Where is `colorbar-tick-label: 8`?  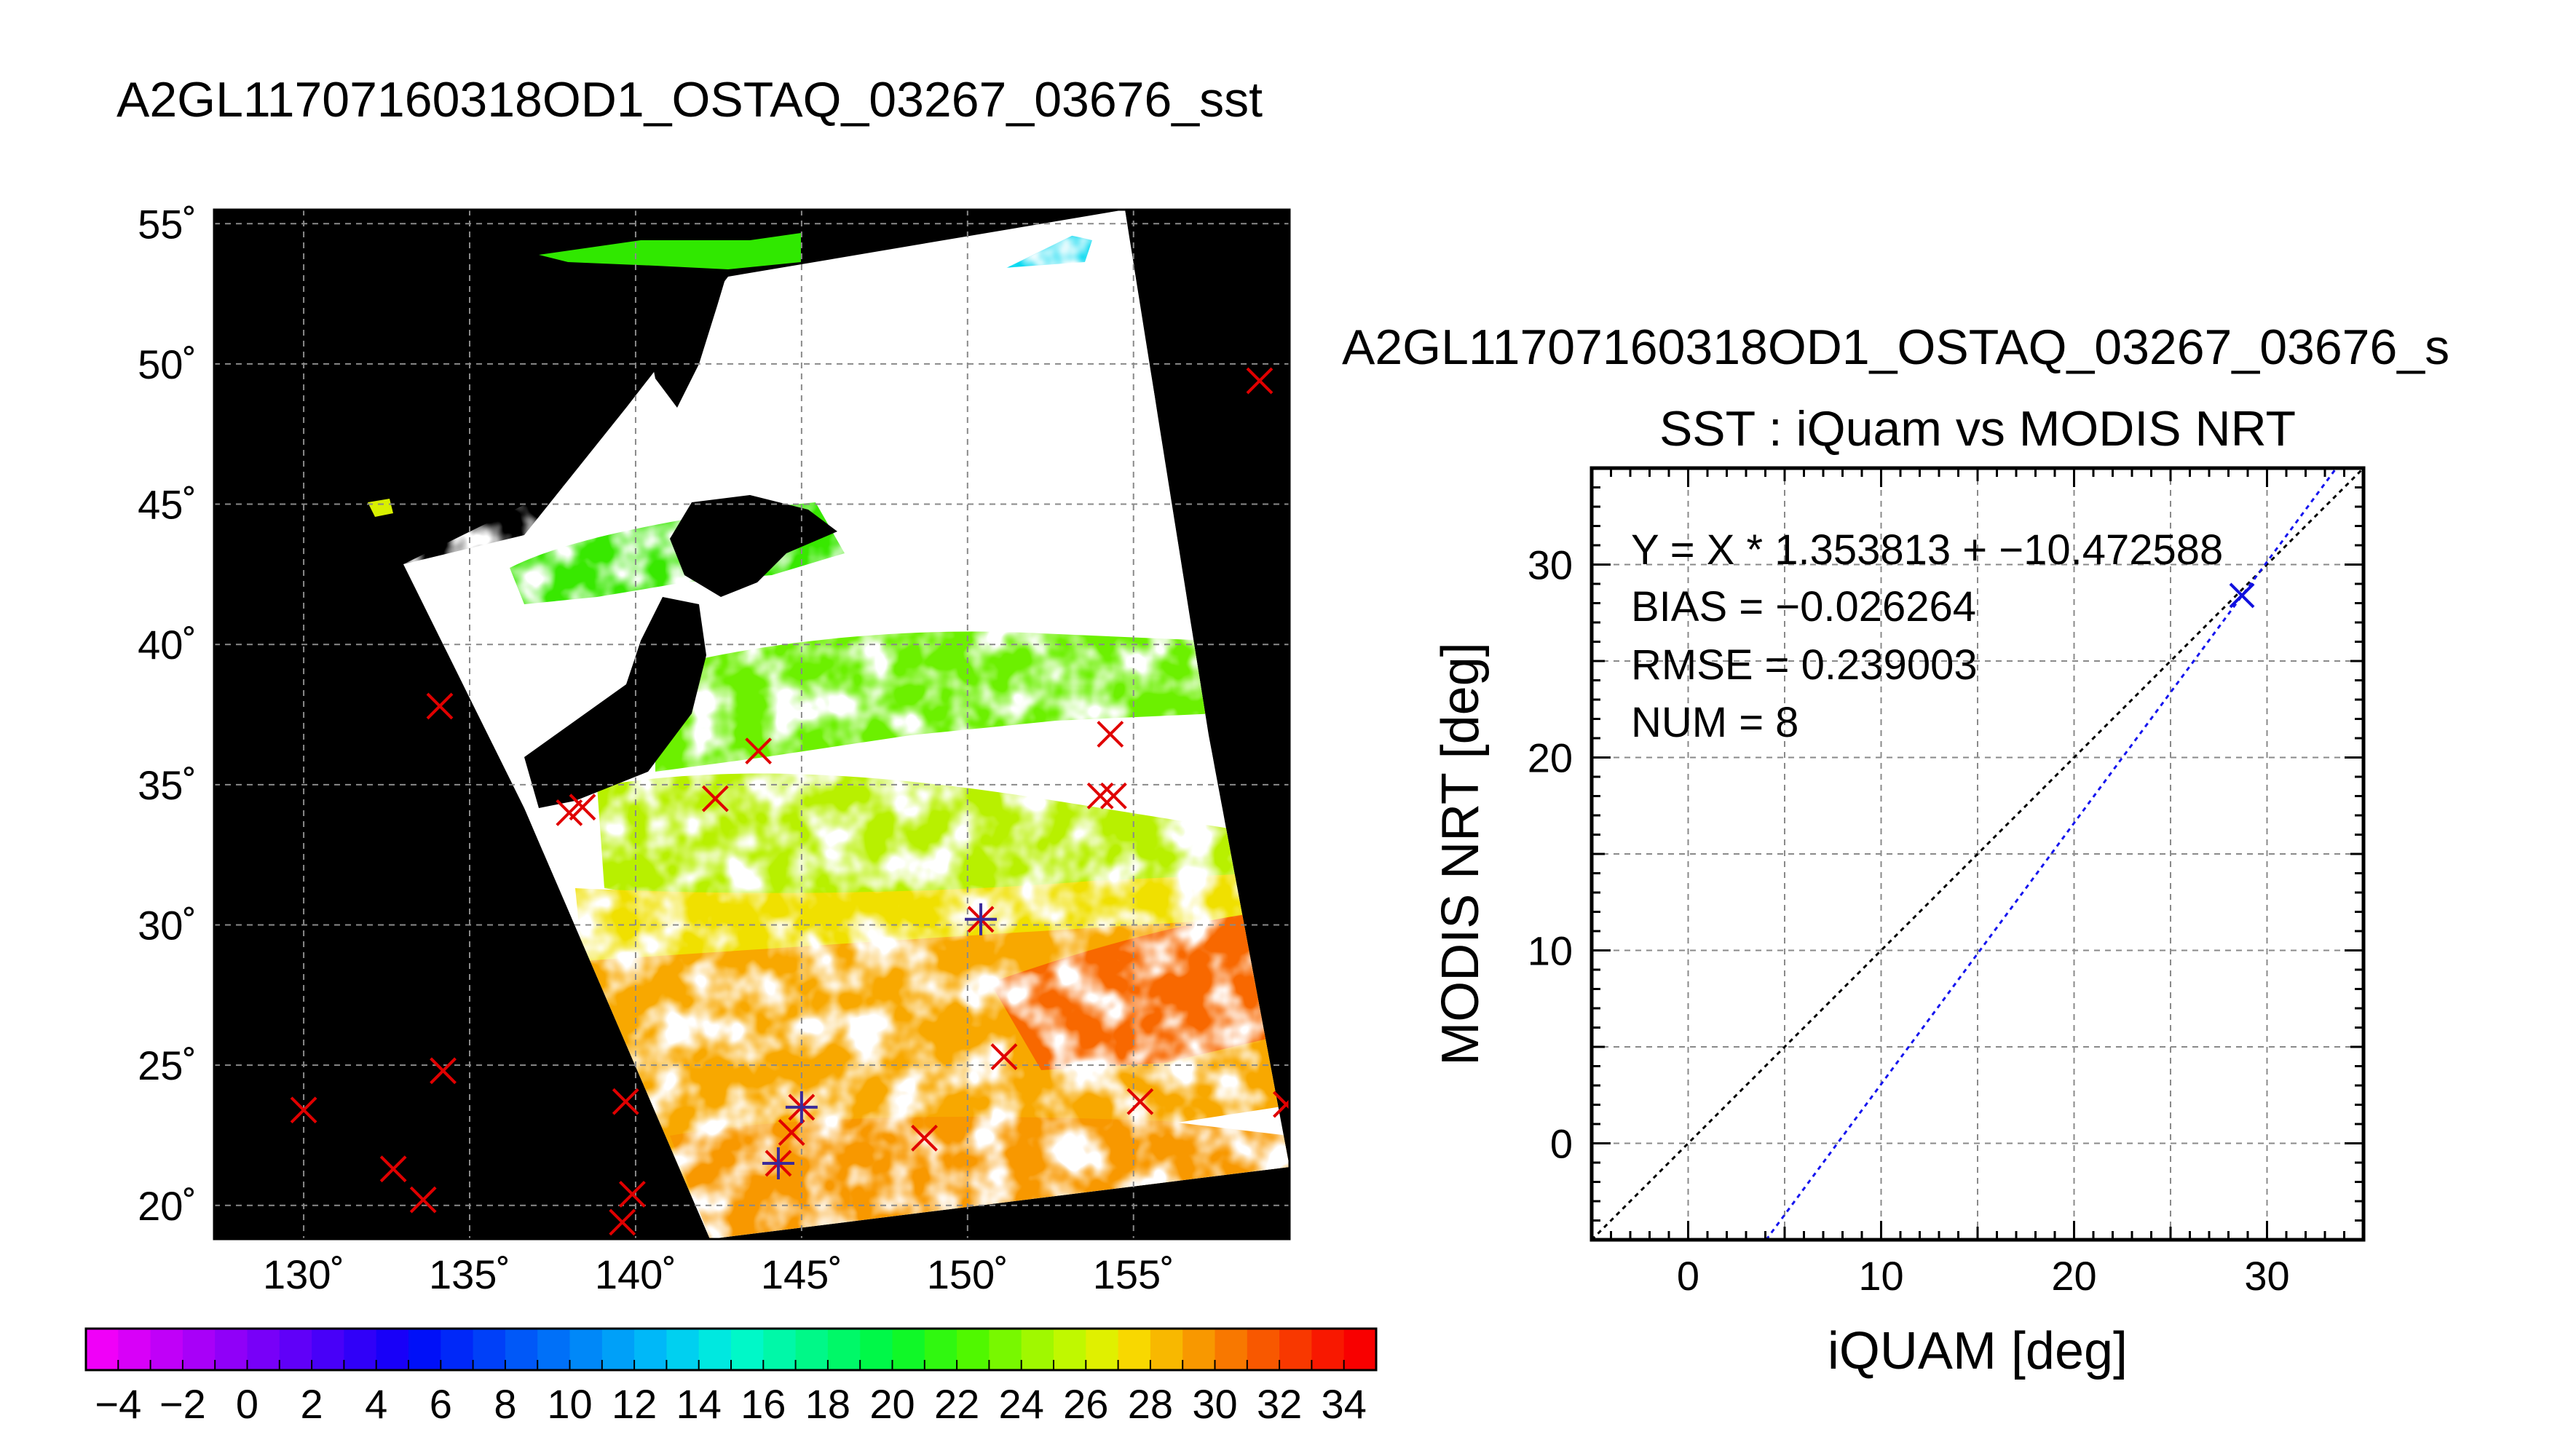
colorbar-tick-label: 8 is located at coordinates (505, 1404).